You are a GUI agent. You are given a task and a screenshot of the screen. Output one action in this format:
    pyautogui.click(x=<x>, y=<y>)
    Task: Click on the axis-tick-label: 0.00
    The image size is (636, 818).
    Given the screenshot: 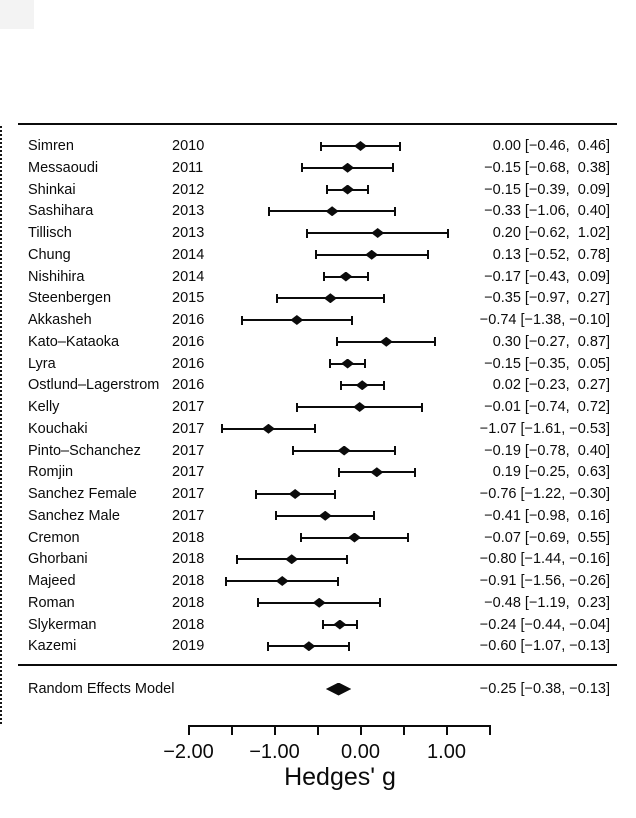 What is the action you would take?
    pyautogui.click(x=360, y=752)
    